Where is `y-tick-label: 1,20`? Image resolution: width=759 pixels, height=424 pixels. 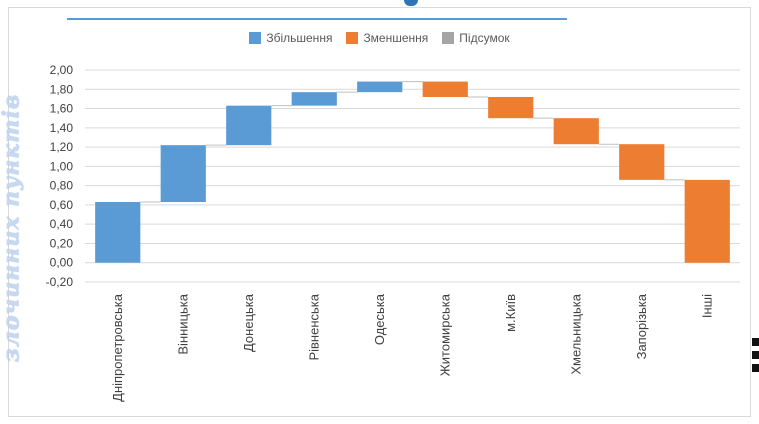 y-tick-label: 1,20 is located at coordinates (62, 147).